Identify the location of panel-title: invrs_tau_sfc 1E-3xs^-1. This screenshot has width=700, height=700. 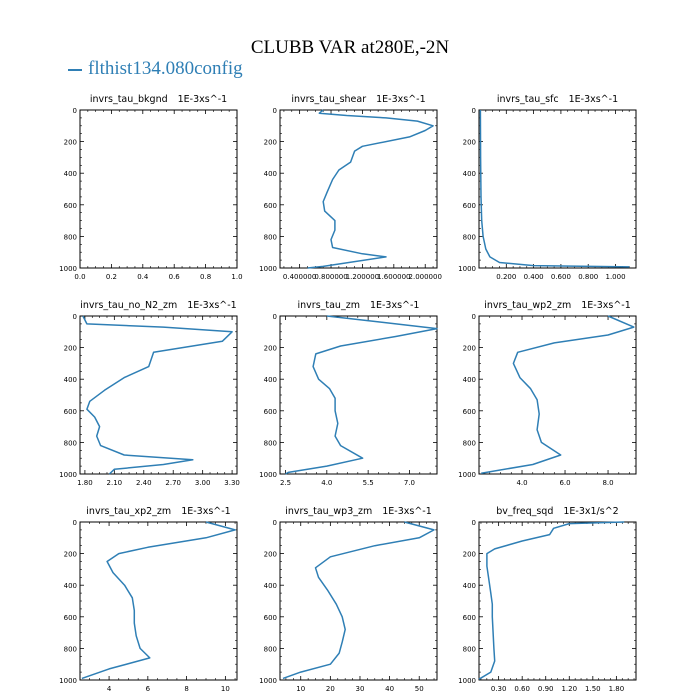
(557, 99).